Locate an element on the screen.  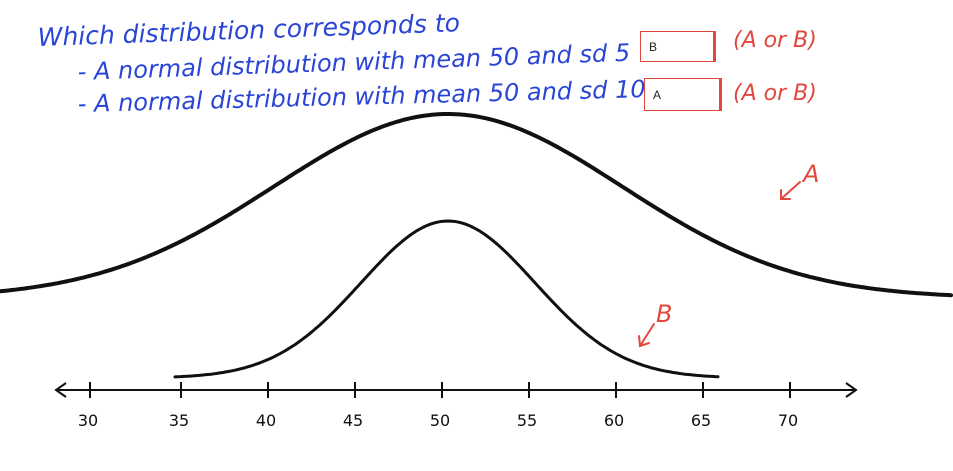
question-prompt: Which distribution corresponds to is located at coordinates (248, 30).